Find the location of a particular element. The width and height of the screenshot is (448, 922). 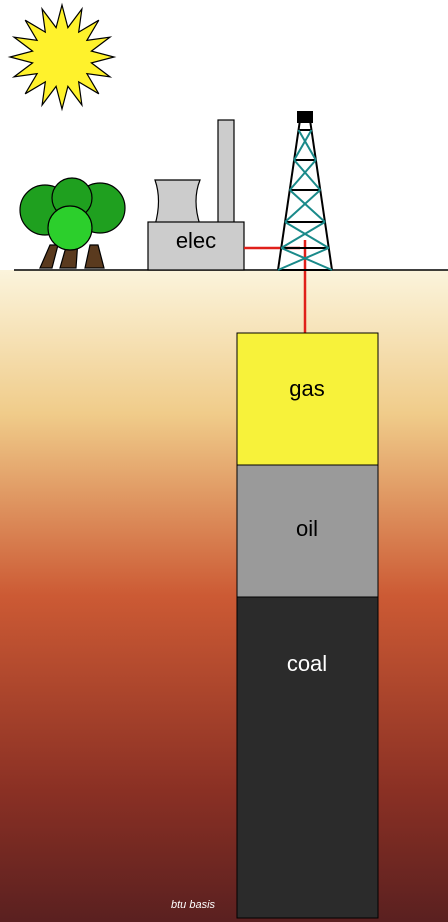

layer-label: oil is located at coordinates (307, 528).